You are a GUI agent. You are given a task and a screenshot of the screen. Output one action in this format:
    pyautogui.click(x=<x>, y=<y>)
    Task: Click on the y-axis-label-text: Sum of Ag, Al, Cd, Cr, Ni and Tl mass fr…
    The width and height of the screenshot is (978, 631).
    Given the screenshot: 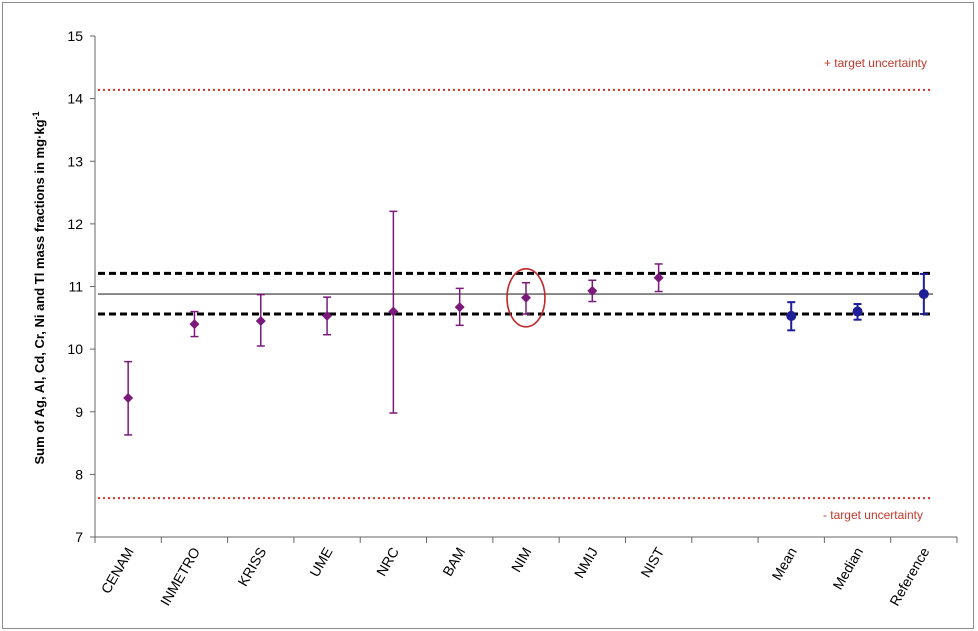 What is the action you would take?
    pyautogui.click(x=39, y=291)
    